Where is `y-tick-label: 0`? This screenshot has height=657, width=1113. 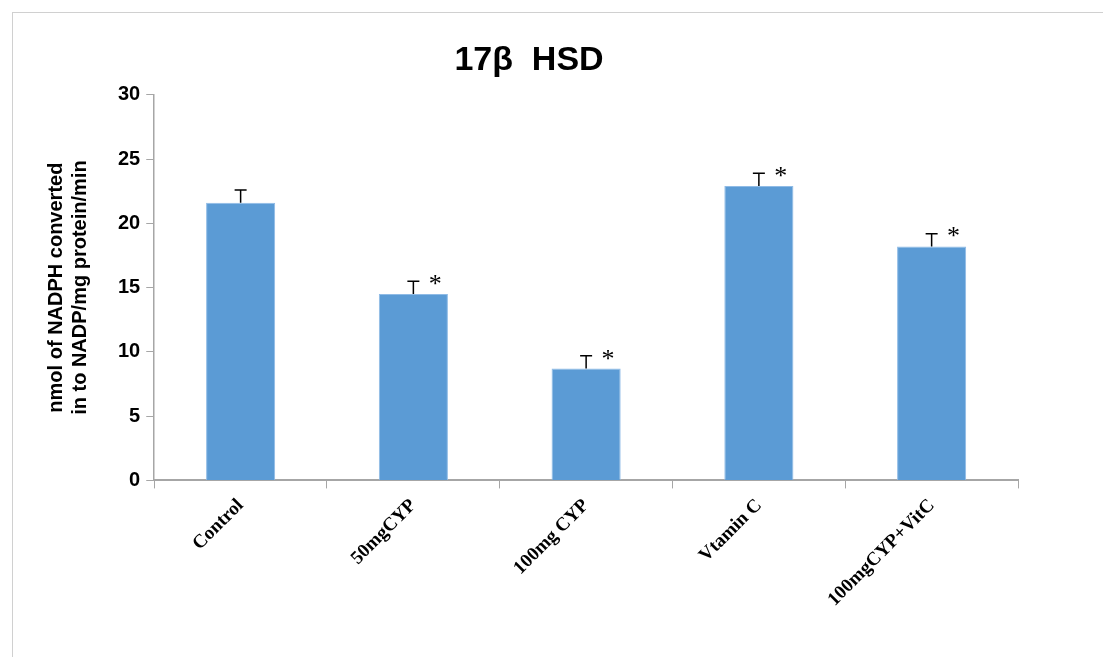 y-tick-label: 0 is located at coordinates (135, 478).